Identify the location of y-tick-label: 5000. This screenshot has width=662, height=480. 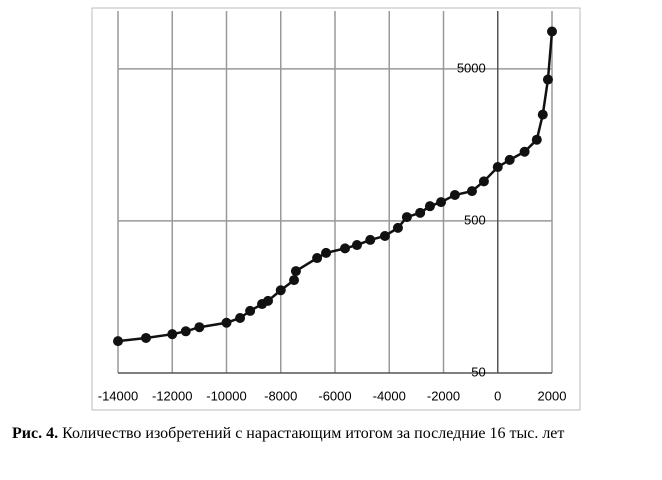
(471, 67).